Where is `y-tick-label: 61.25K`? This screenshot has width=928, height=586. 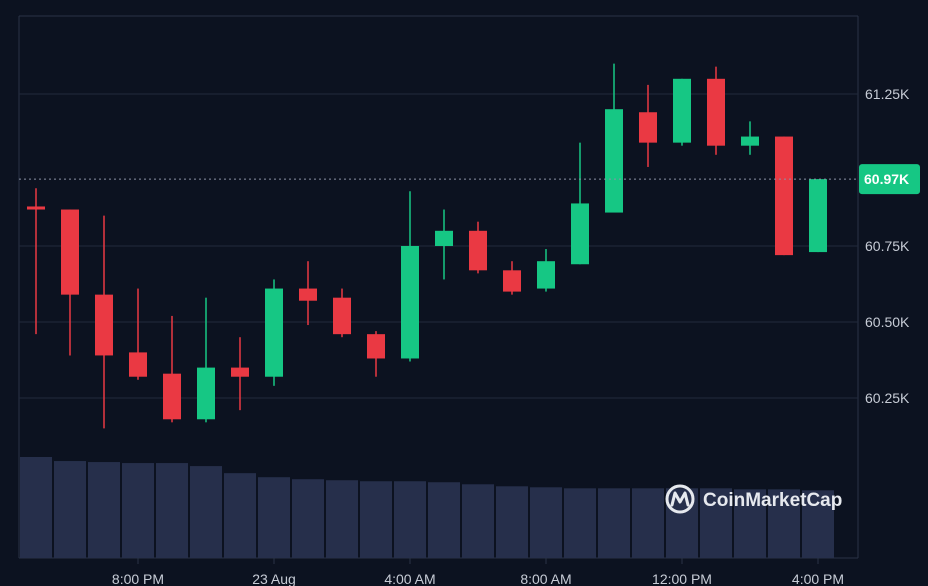 y-tick-label: 61.25K is located at coordinates (887, 94).